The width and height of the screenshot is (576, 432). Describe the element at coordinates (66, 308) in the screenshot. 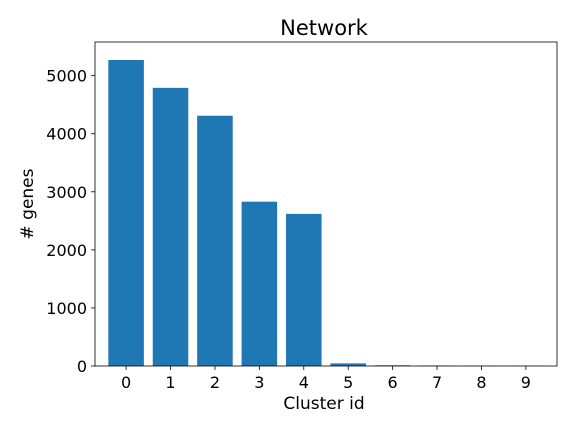

I see `y-tick-label: 1000` at that location.